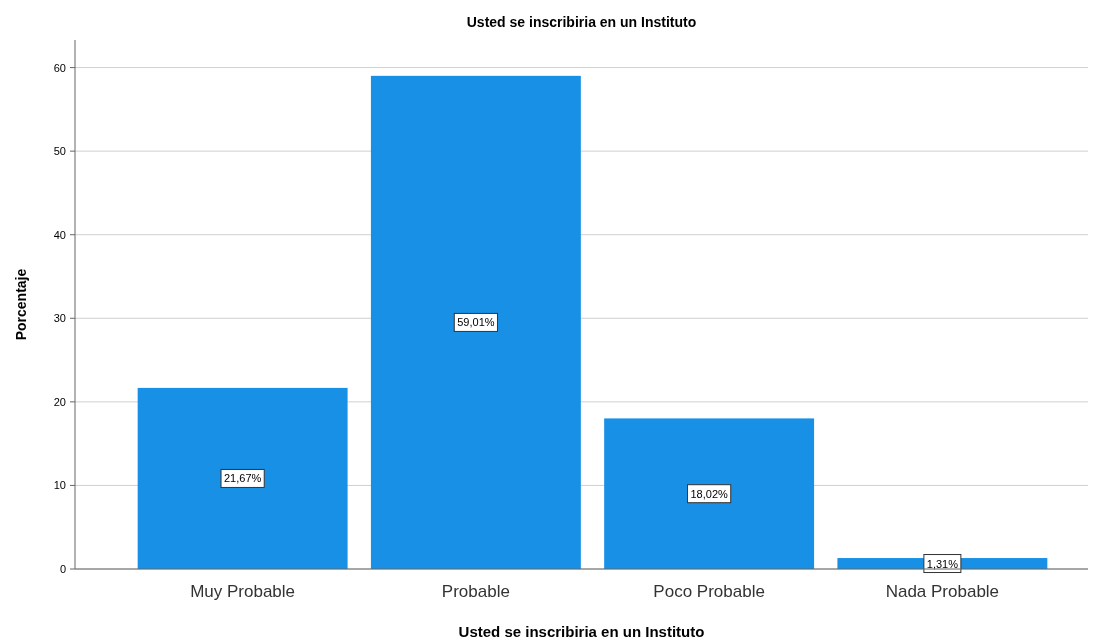 This screenshot has height=644, width=1105. What do you see at coordinates (62, 569) in the screenshot?
I see `y-tick-label: 0` at bounding box center [62, 569].